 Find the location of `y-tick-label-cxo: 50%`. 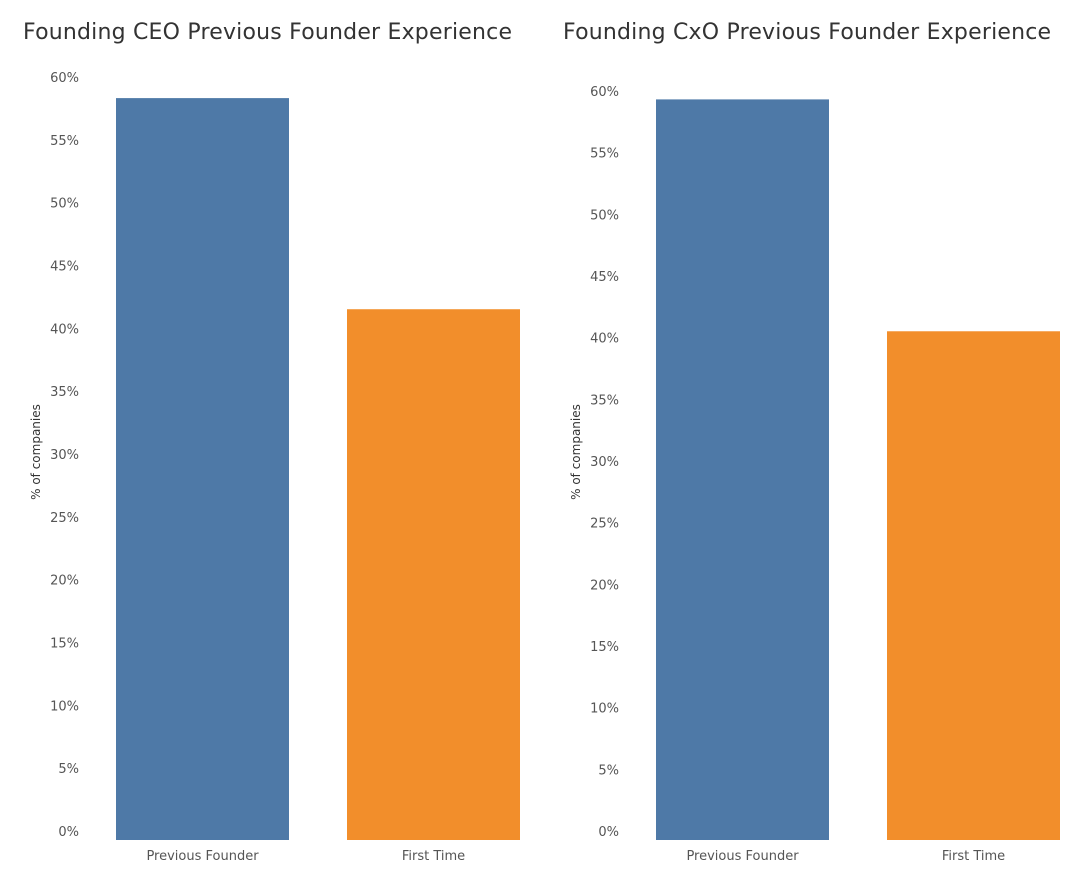

y-tick-label-cxo: 50% is located at coordinates (604, 215).